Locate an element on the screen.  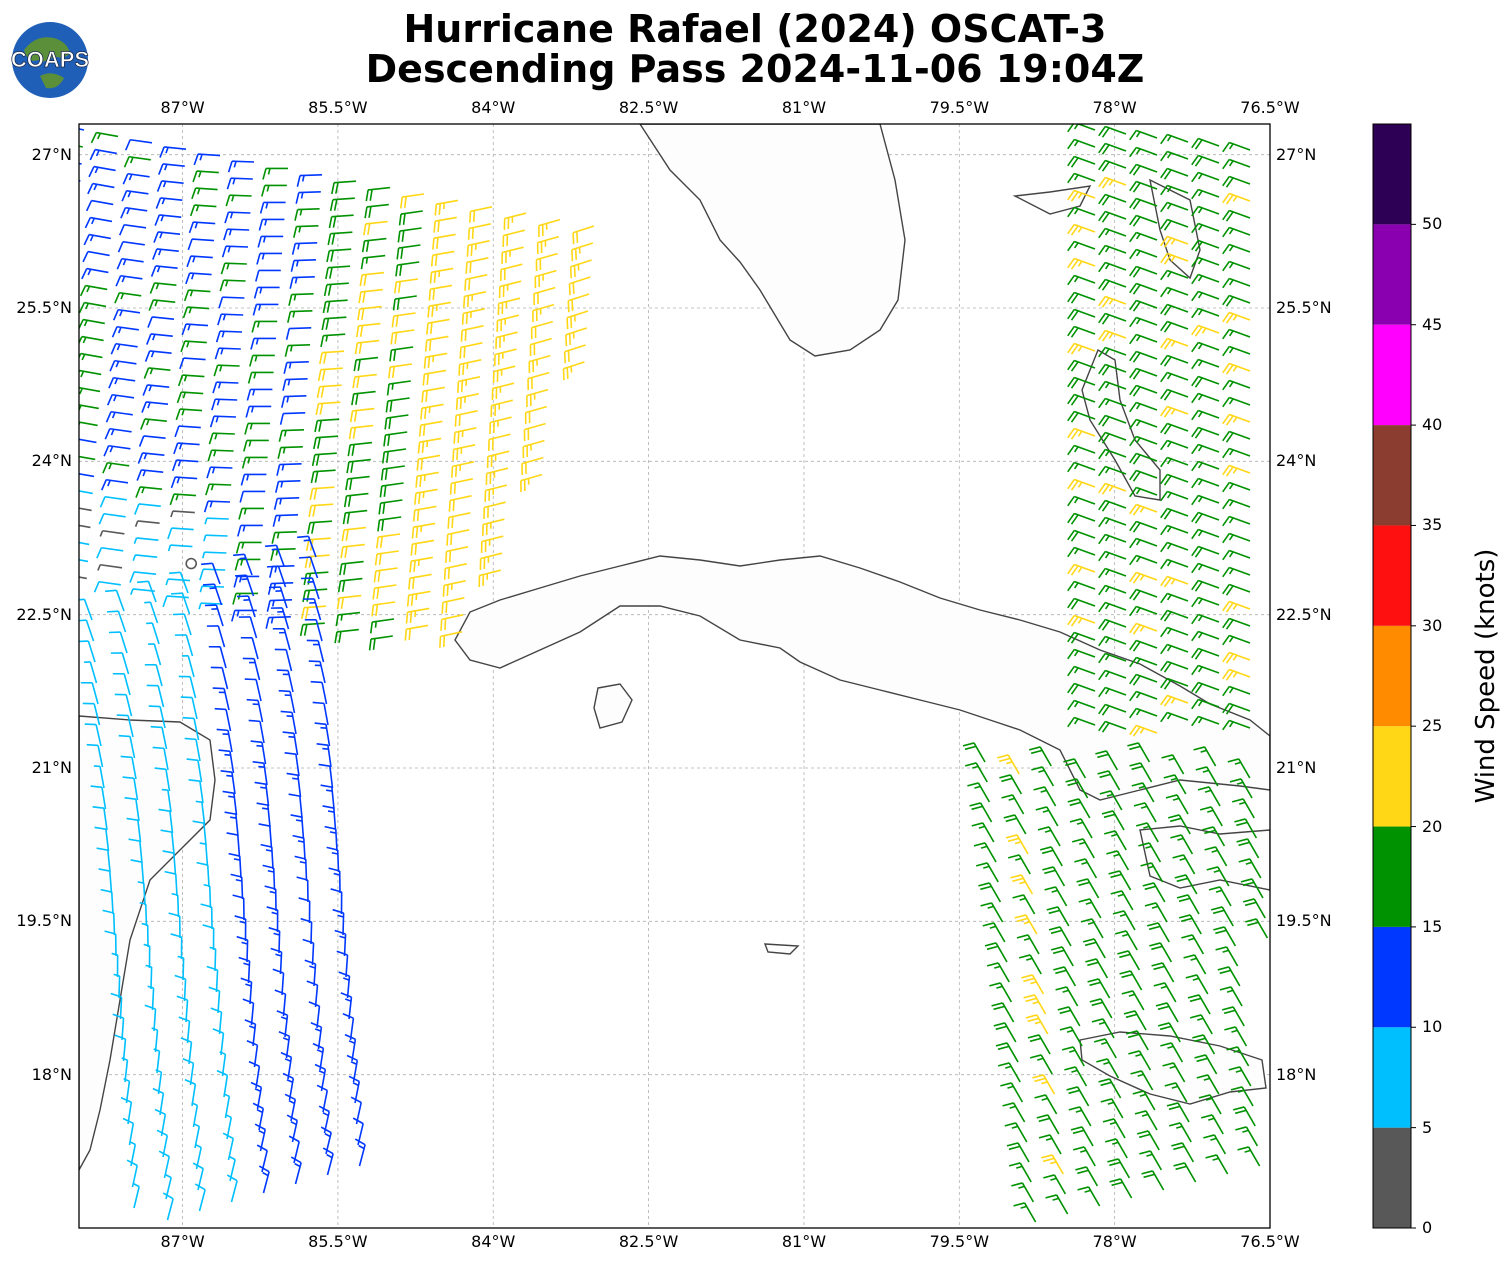
lat-tick-label-left: 27°N is located at coordinates (51, 154).